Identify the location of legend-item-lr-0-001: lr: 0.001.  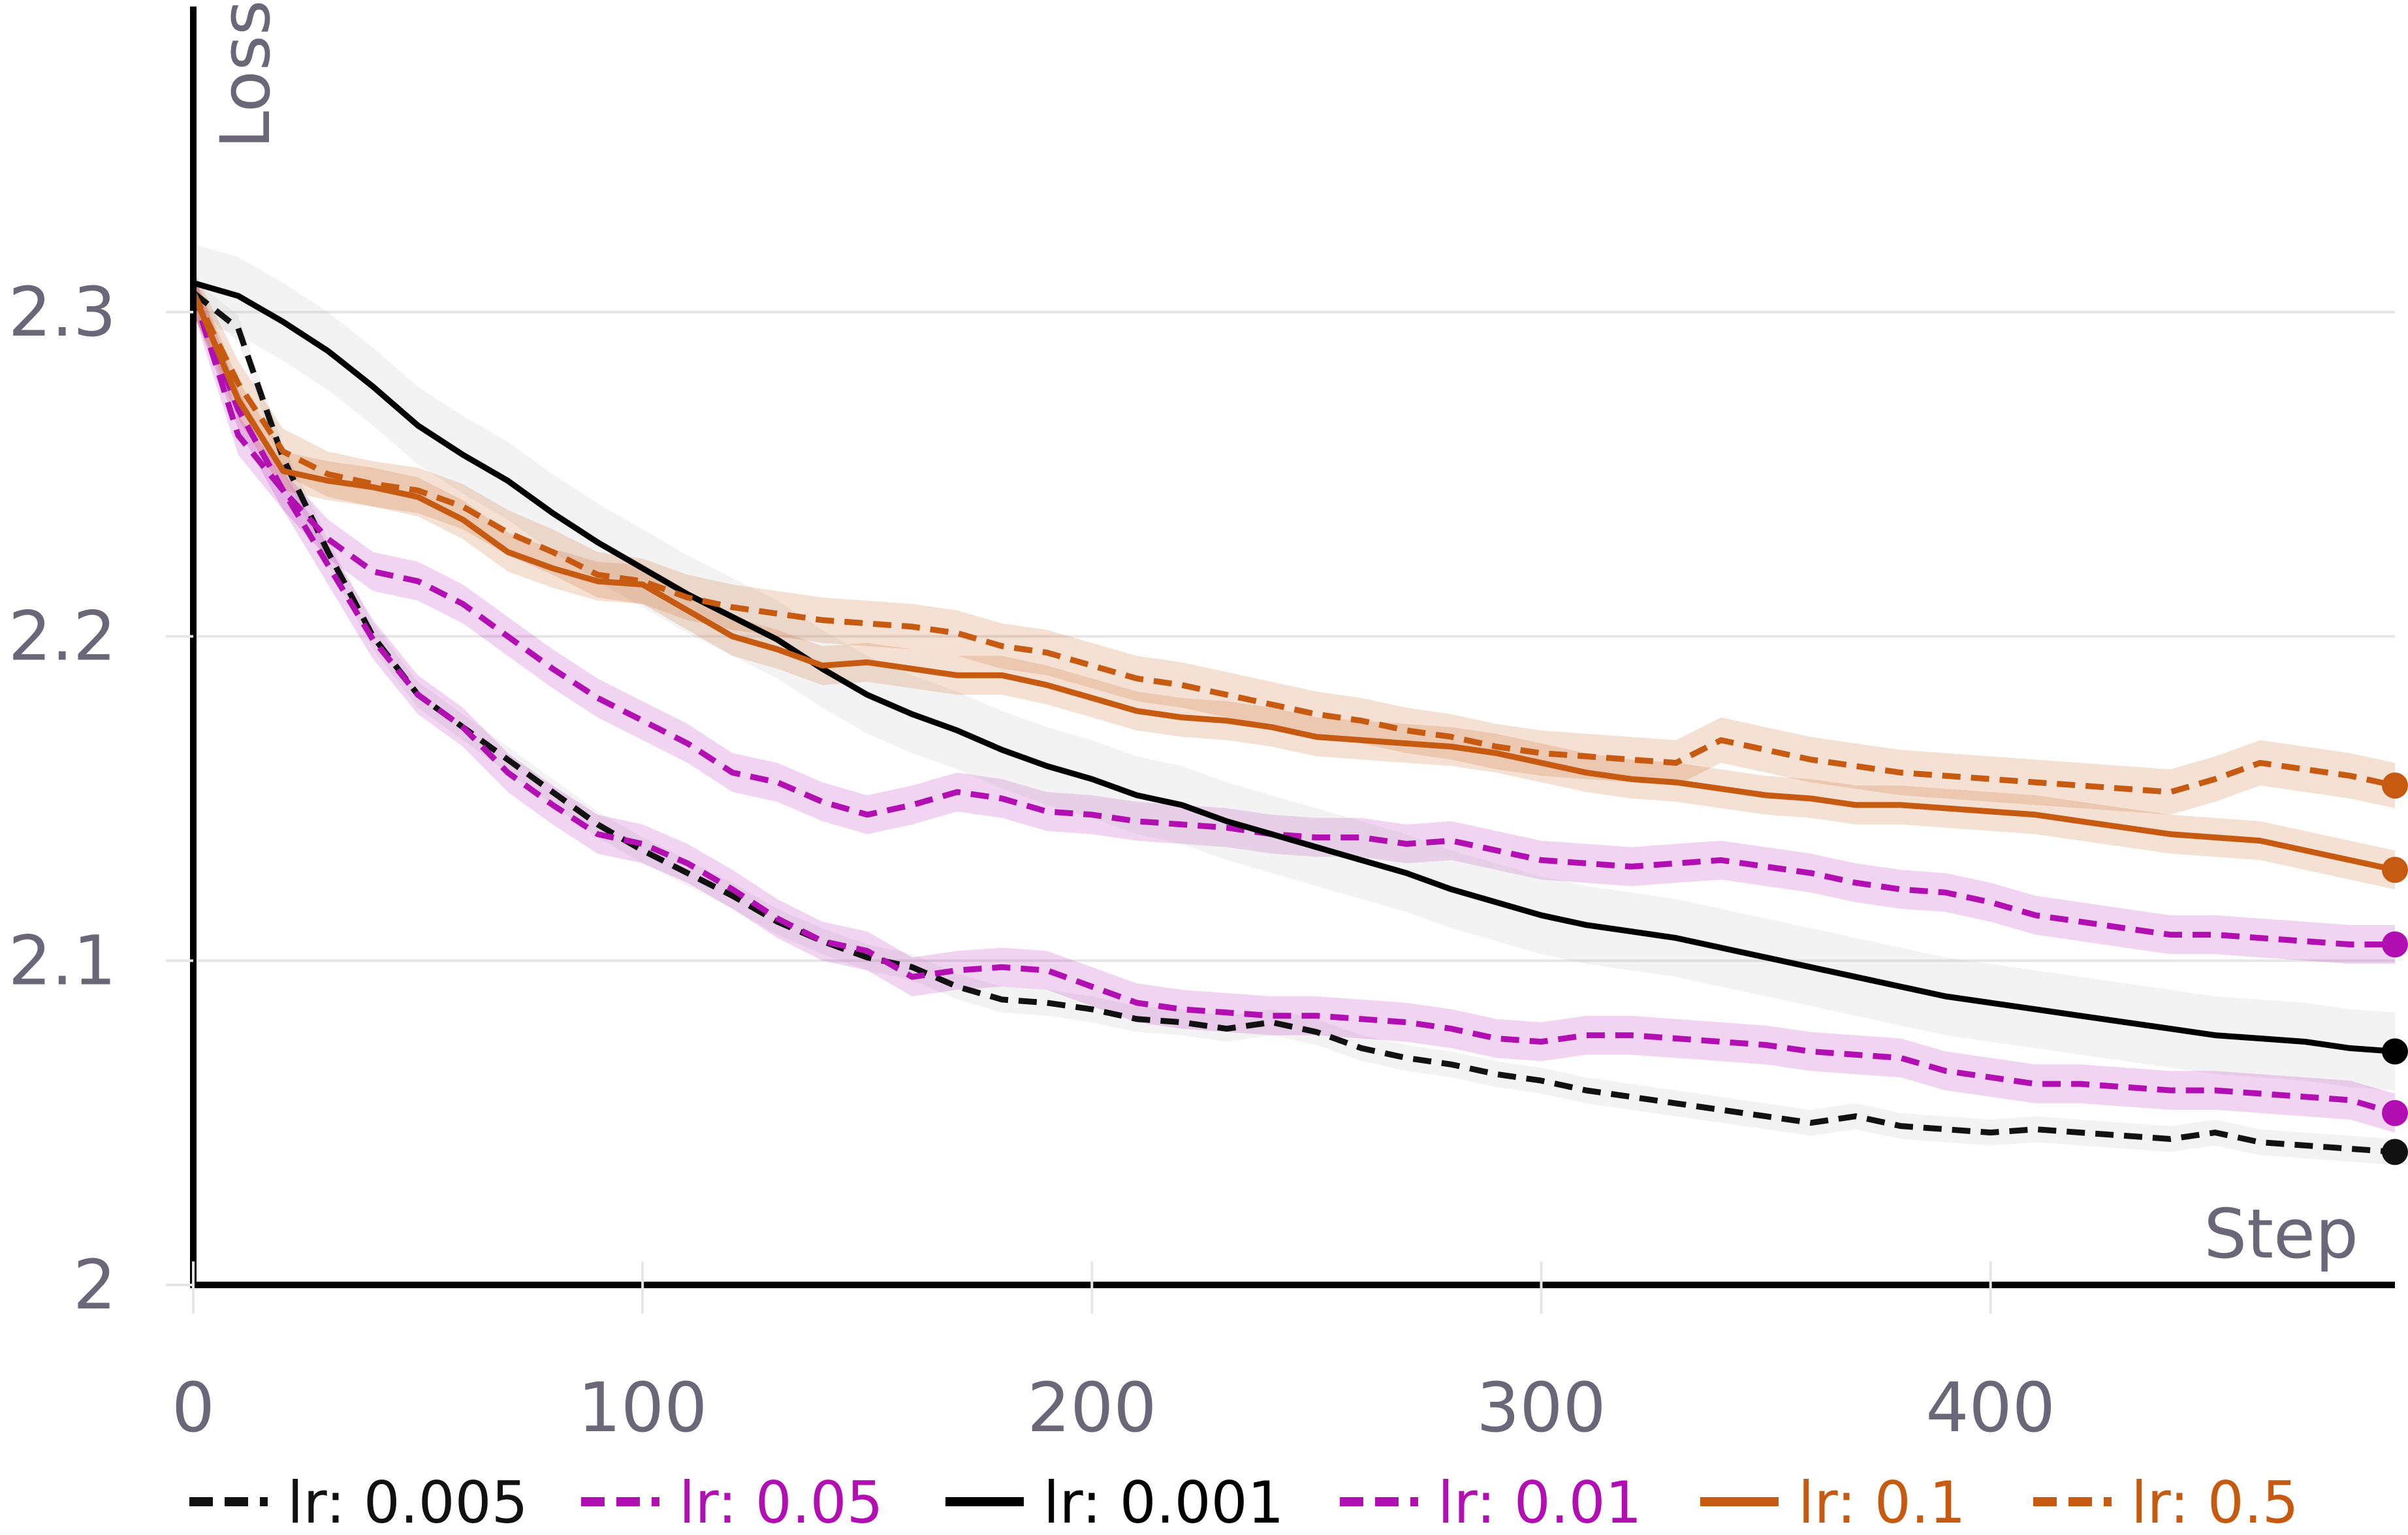
(1114, 1502).